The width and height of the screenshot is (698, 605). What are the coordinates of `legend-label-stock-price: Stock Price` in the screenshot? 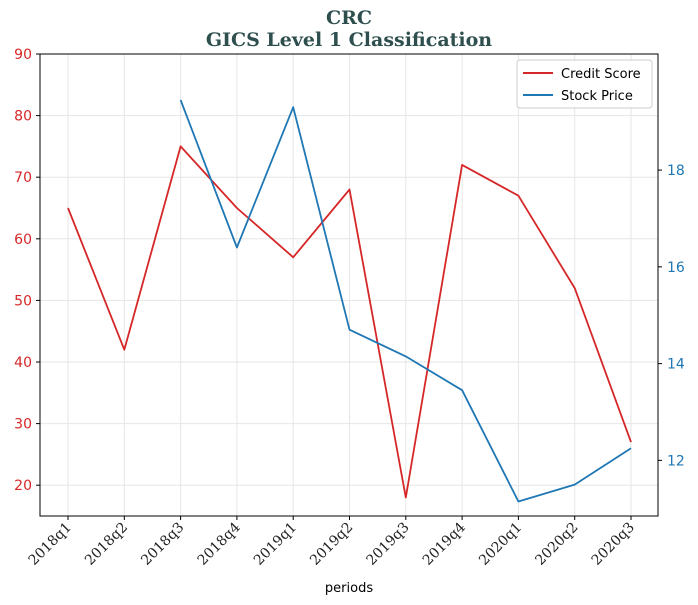 It's located at (597, 96).